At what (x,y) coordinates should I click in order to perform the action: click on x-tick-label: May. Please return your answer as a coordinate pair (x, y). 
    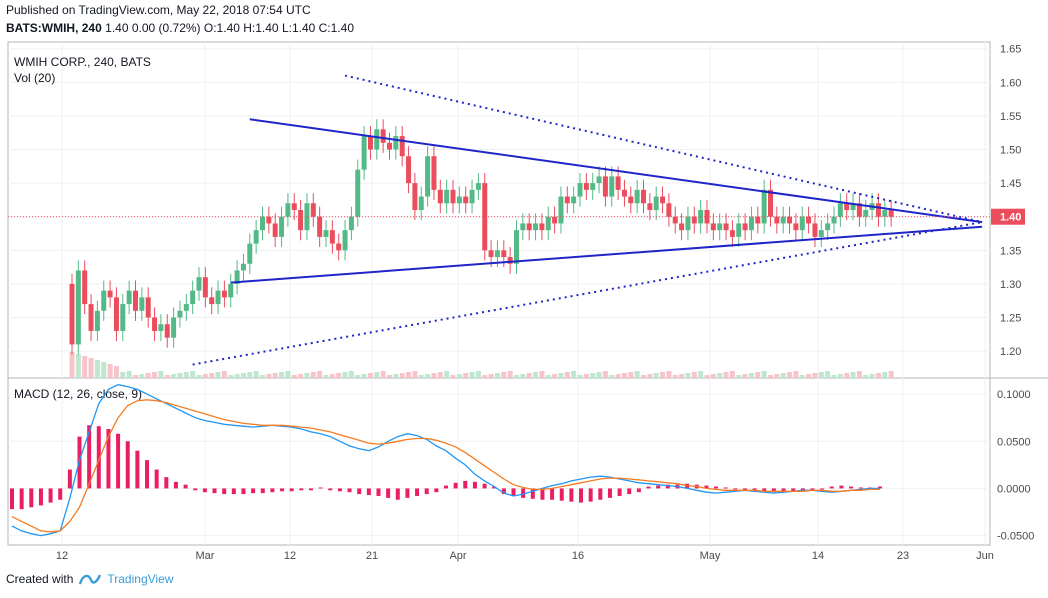
    Looking at the image, I should click on (710, 556).